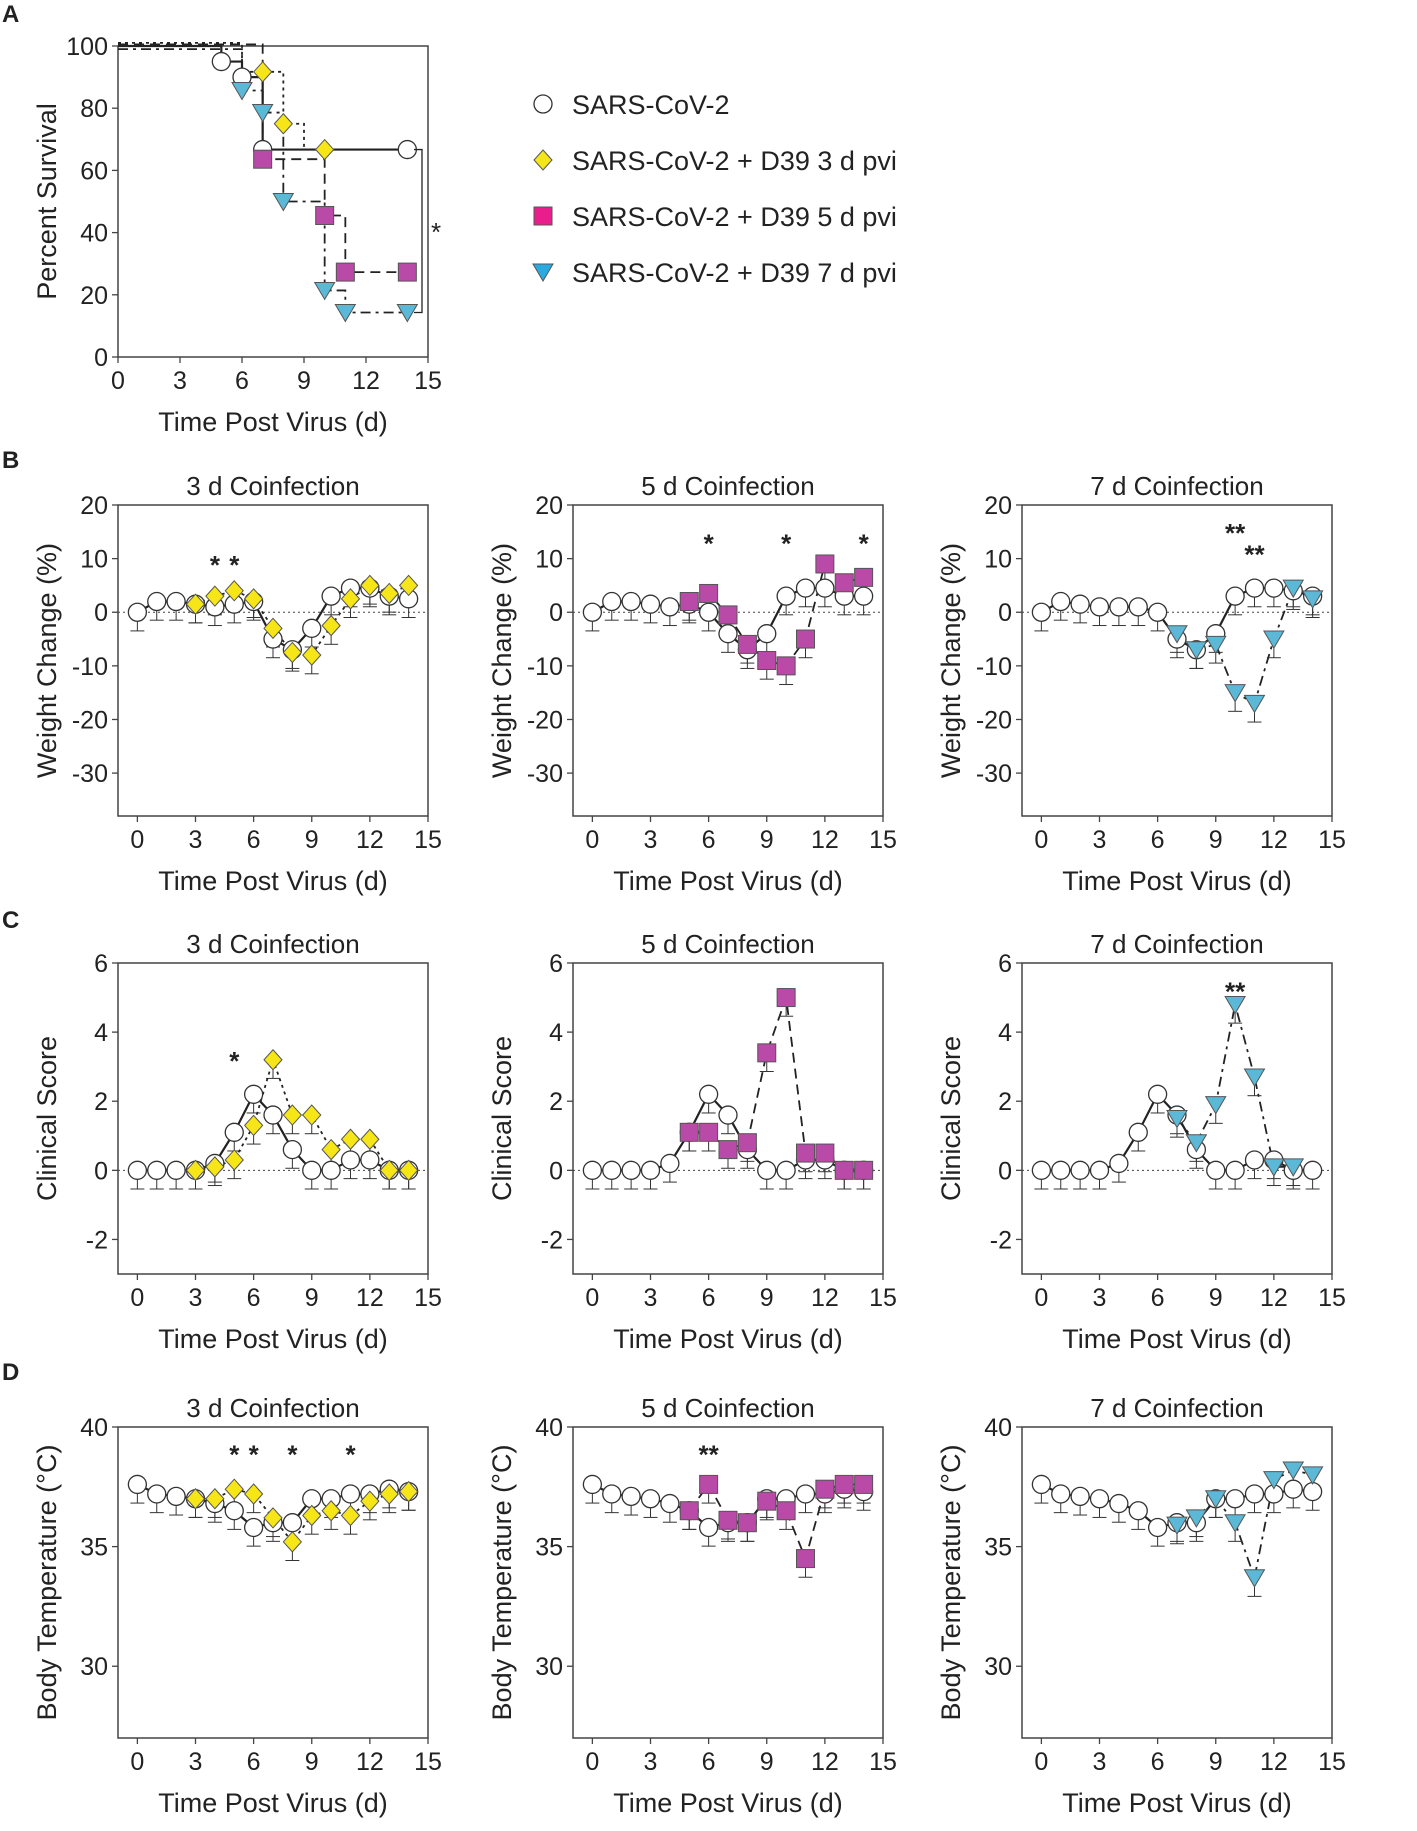  What do you see at coordinates (101, 358) in the screenshot?
I see `y-tick-label: 0` at bounding box center [101, 358].